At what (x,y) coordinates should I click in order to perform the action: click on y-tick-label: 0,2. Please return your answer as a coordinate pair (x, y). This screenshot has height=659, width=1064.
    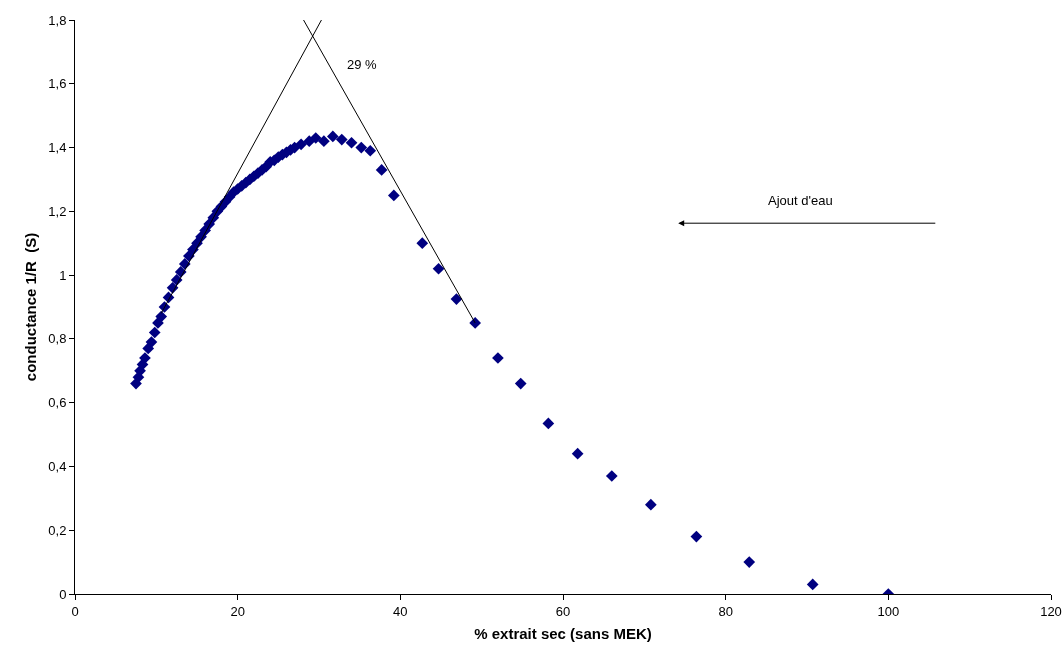
    Looking at the image, I should click on (57, 530).